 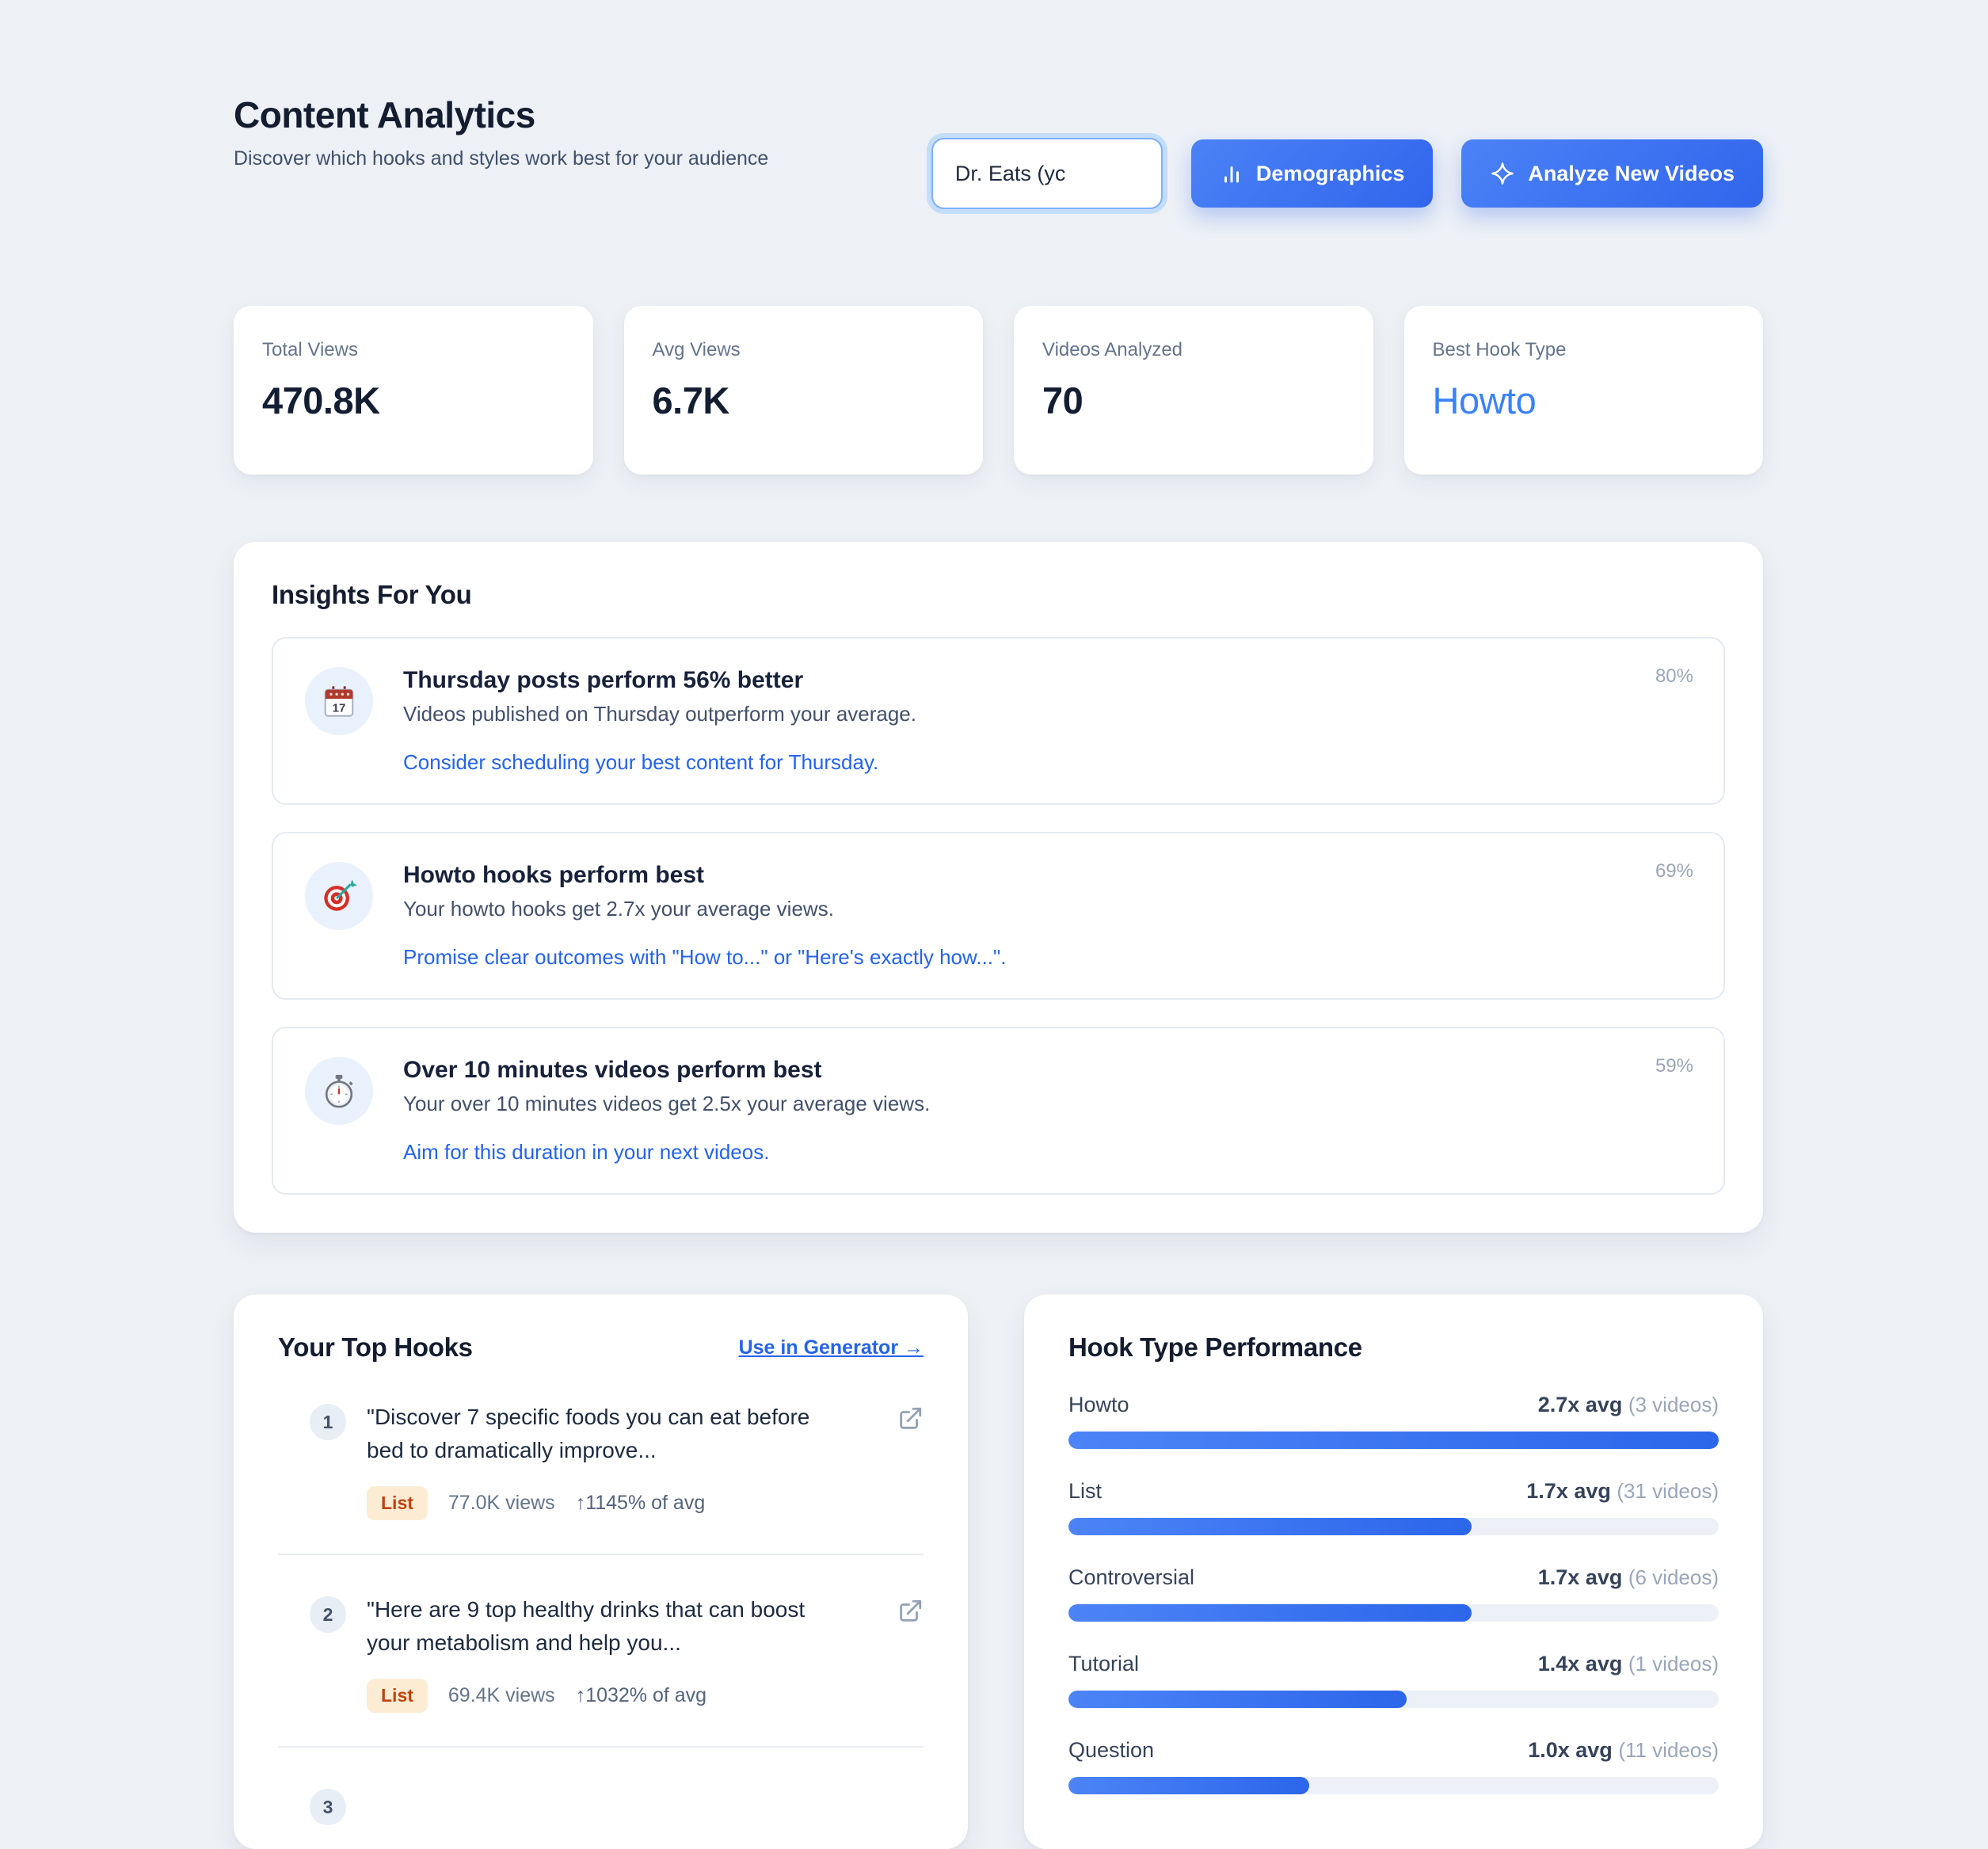 What do you see at coordinates (1502, 173) in the screenshot?
I see `sparkle-icon` at bounding box center [1502, 173].